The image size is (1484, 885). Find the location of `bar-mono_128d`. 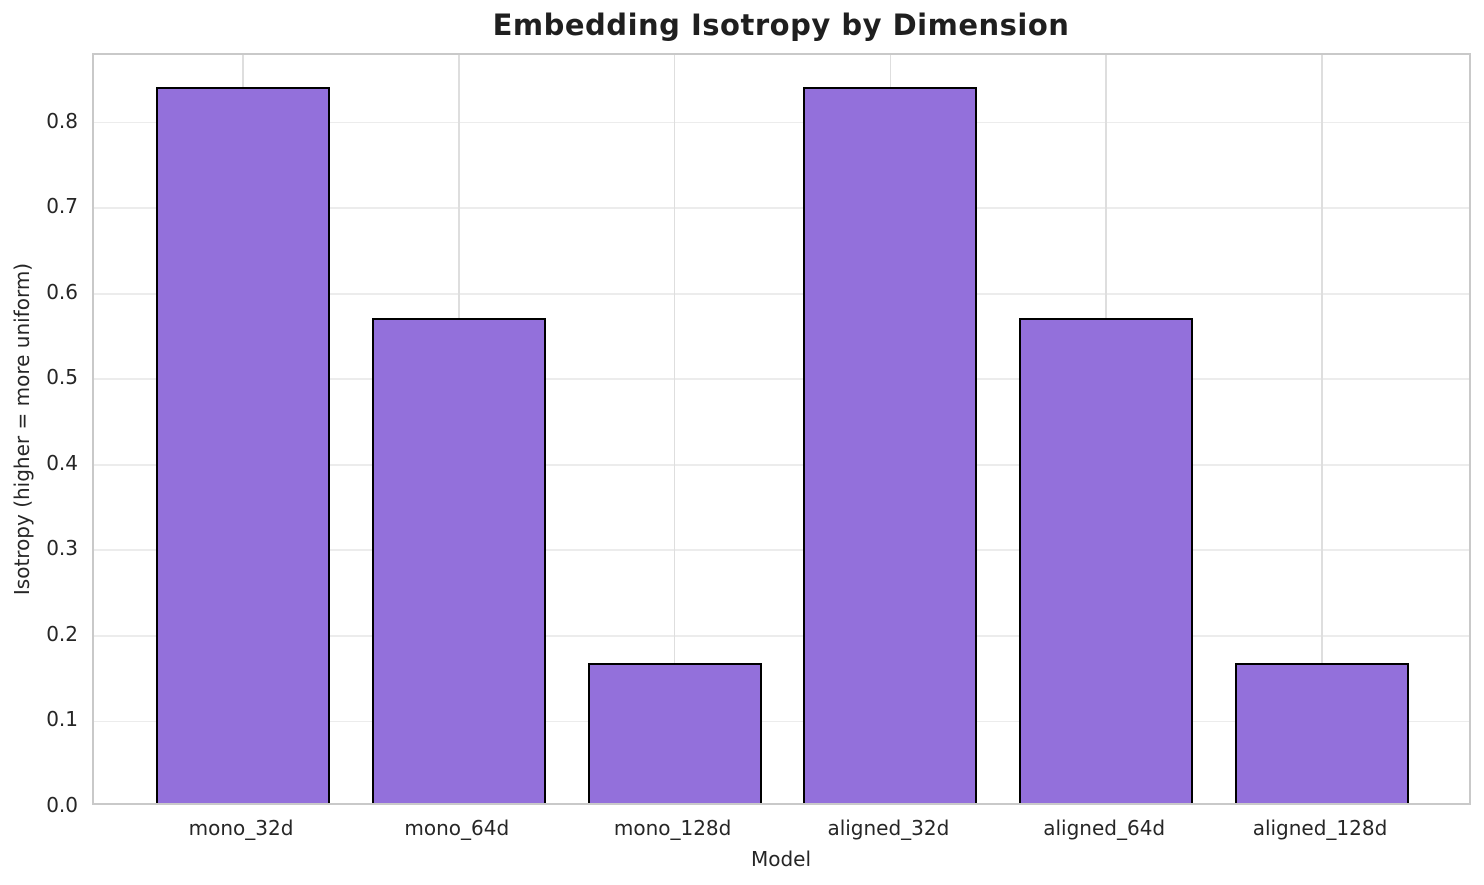

bar-mono_128d is located at coordinates (674, 732).